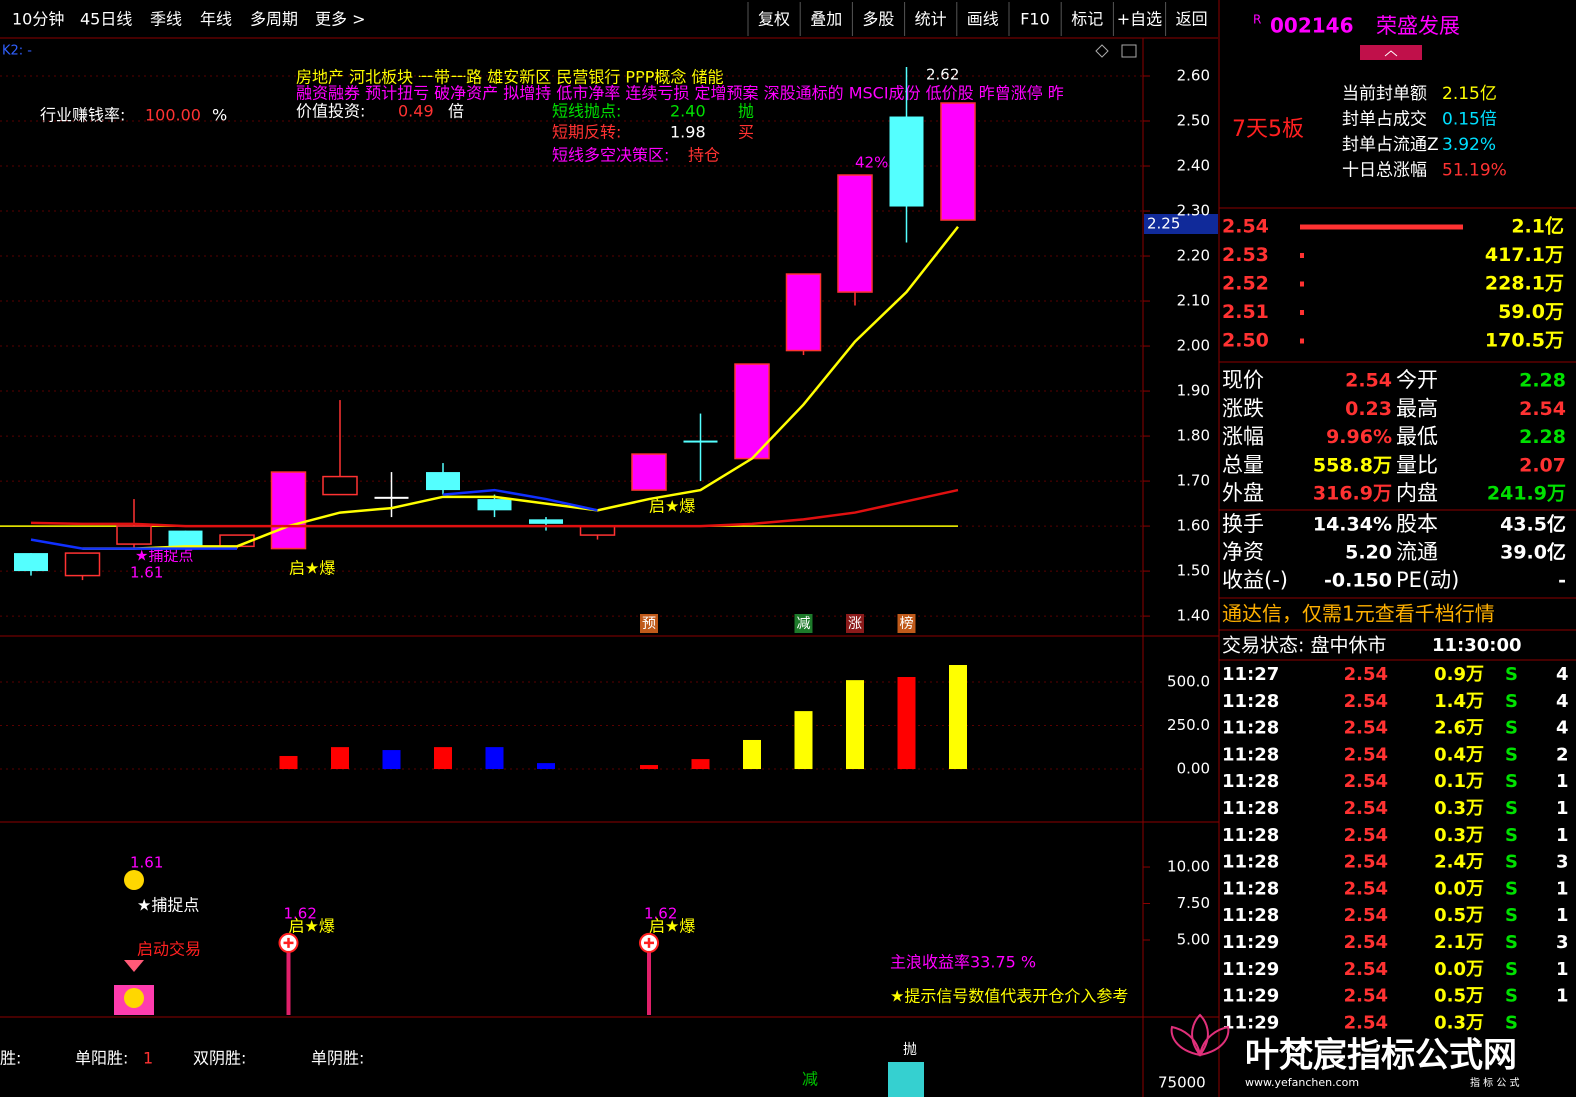 The image size is (1576, 1097). What do you see at coordinates (38, 19) in the screenshot?
I see `toolbar-item: 10分钟` at bounding box center [38, 19].